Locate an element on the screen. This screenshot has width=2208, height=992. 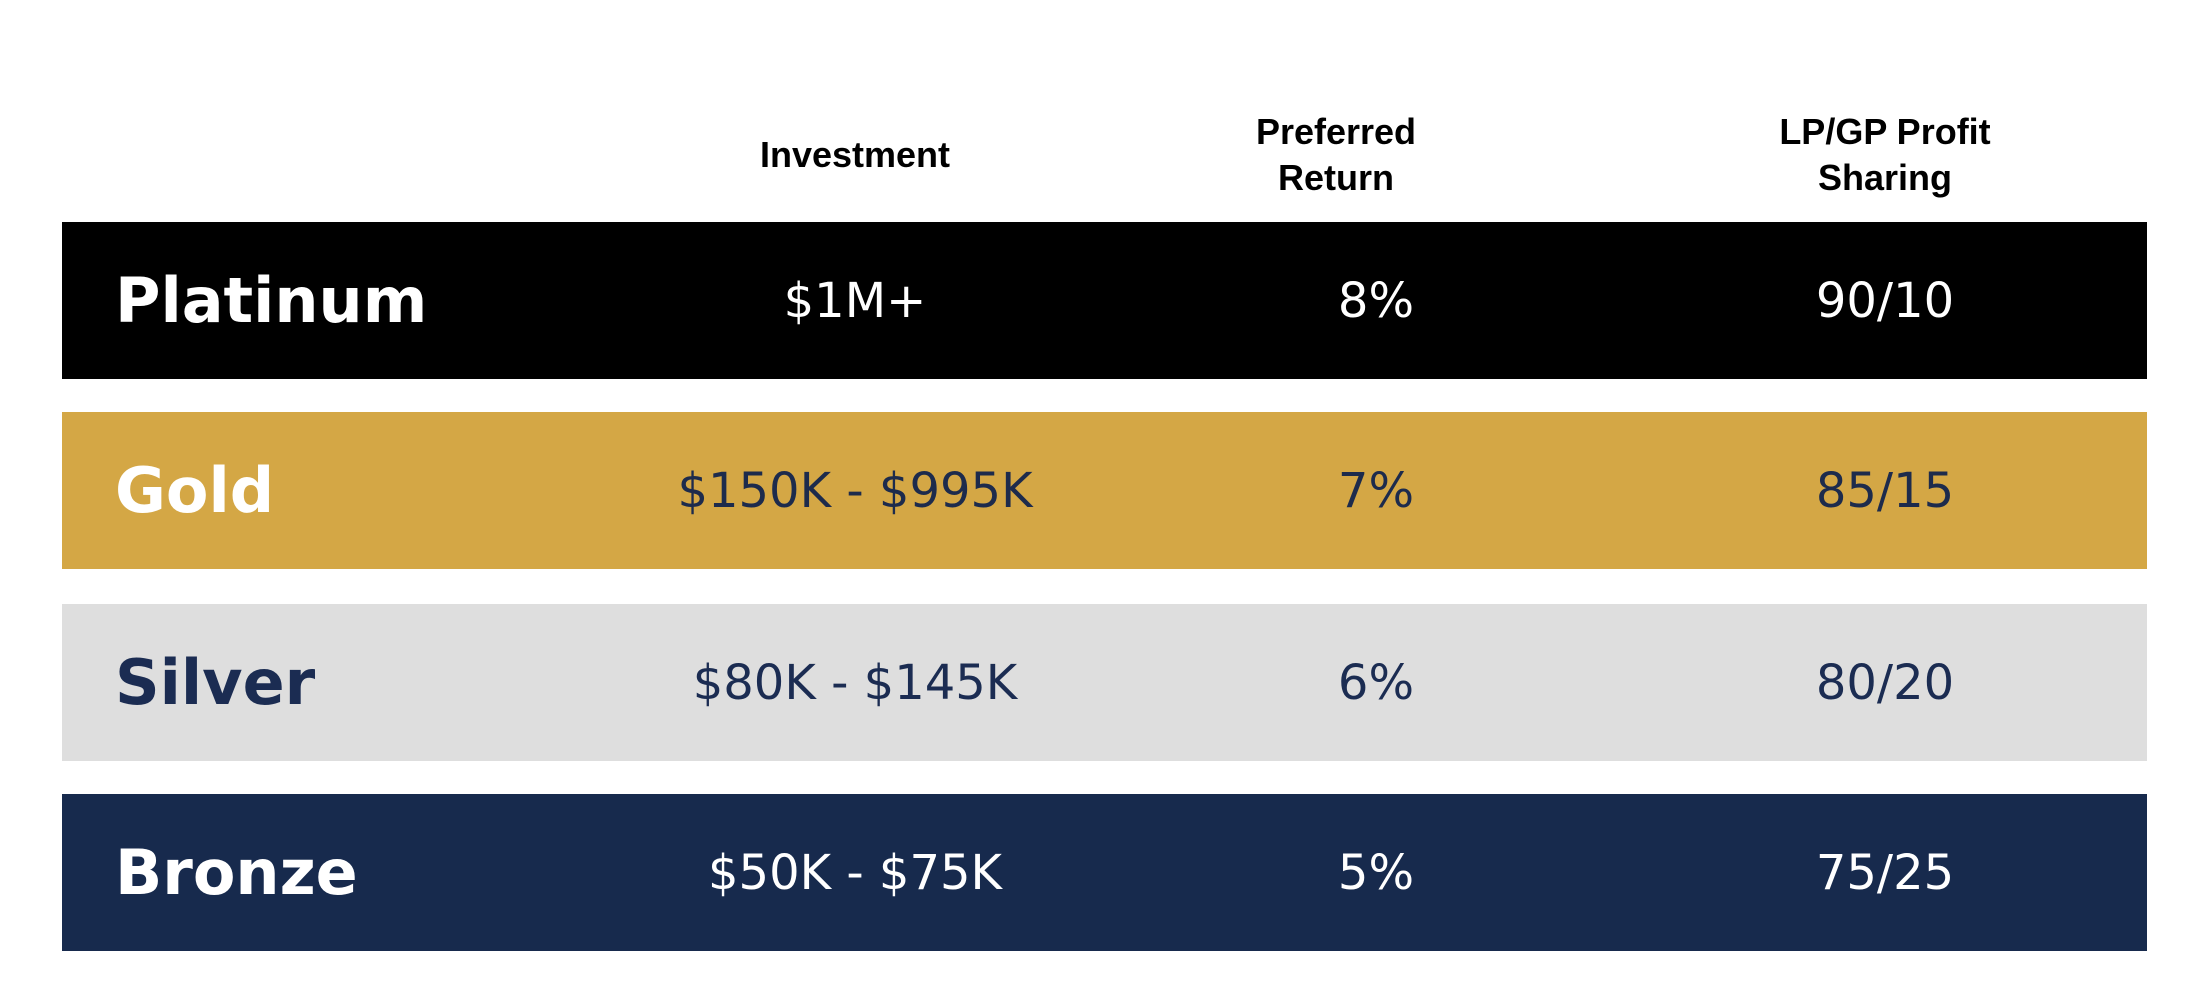
tier-value: $1M+ is located at coordinates (855, 300).